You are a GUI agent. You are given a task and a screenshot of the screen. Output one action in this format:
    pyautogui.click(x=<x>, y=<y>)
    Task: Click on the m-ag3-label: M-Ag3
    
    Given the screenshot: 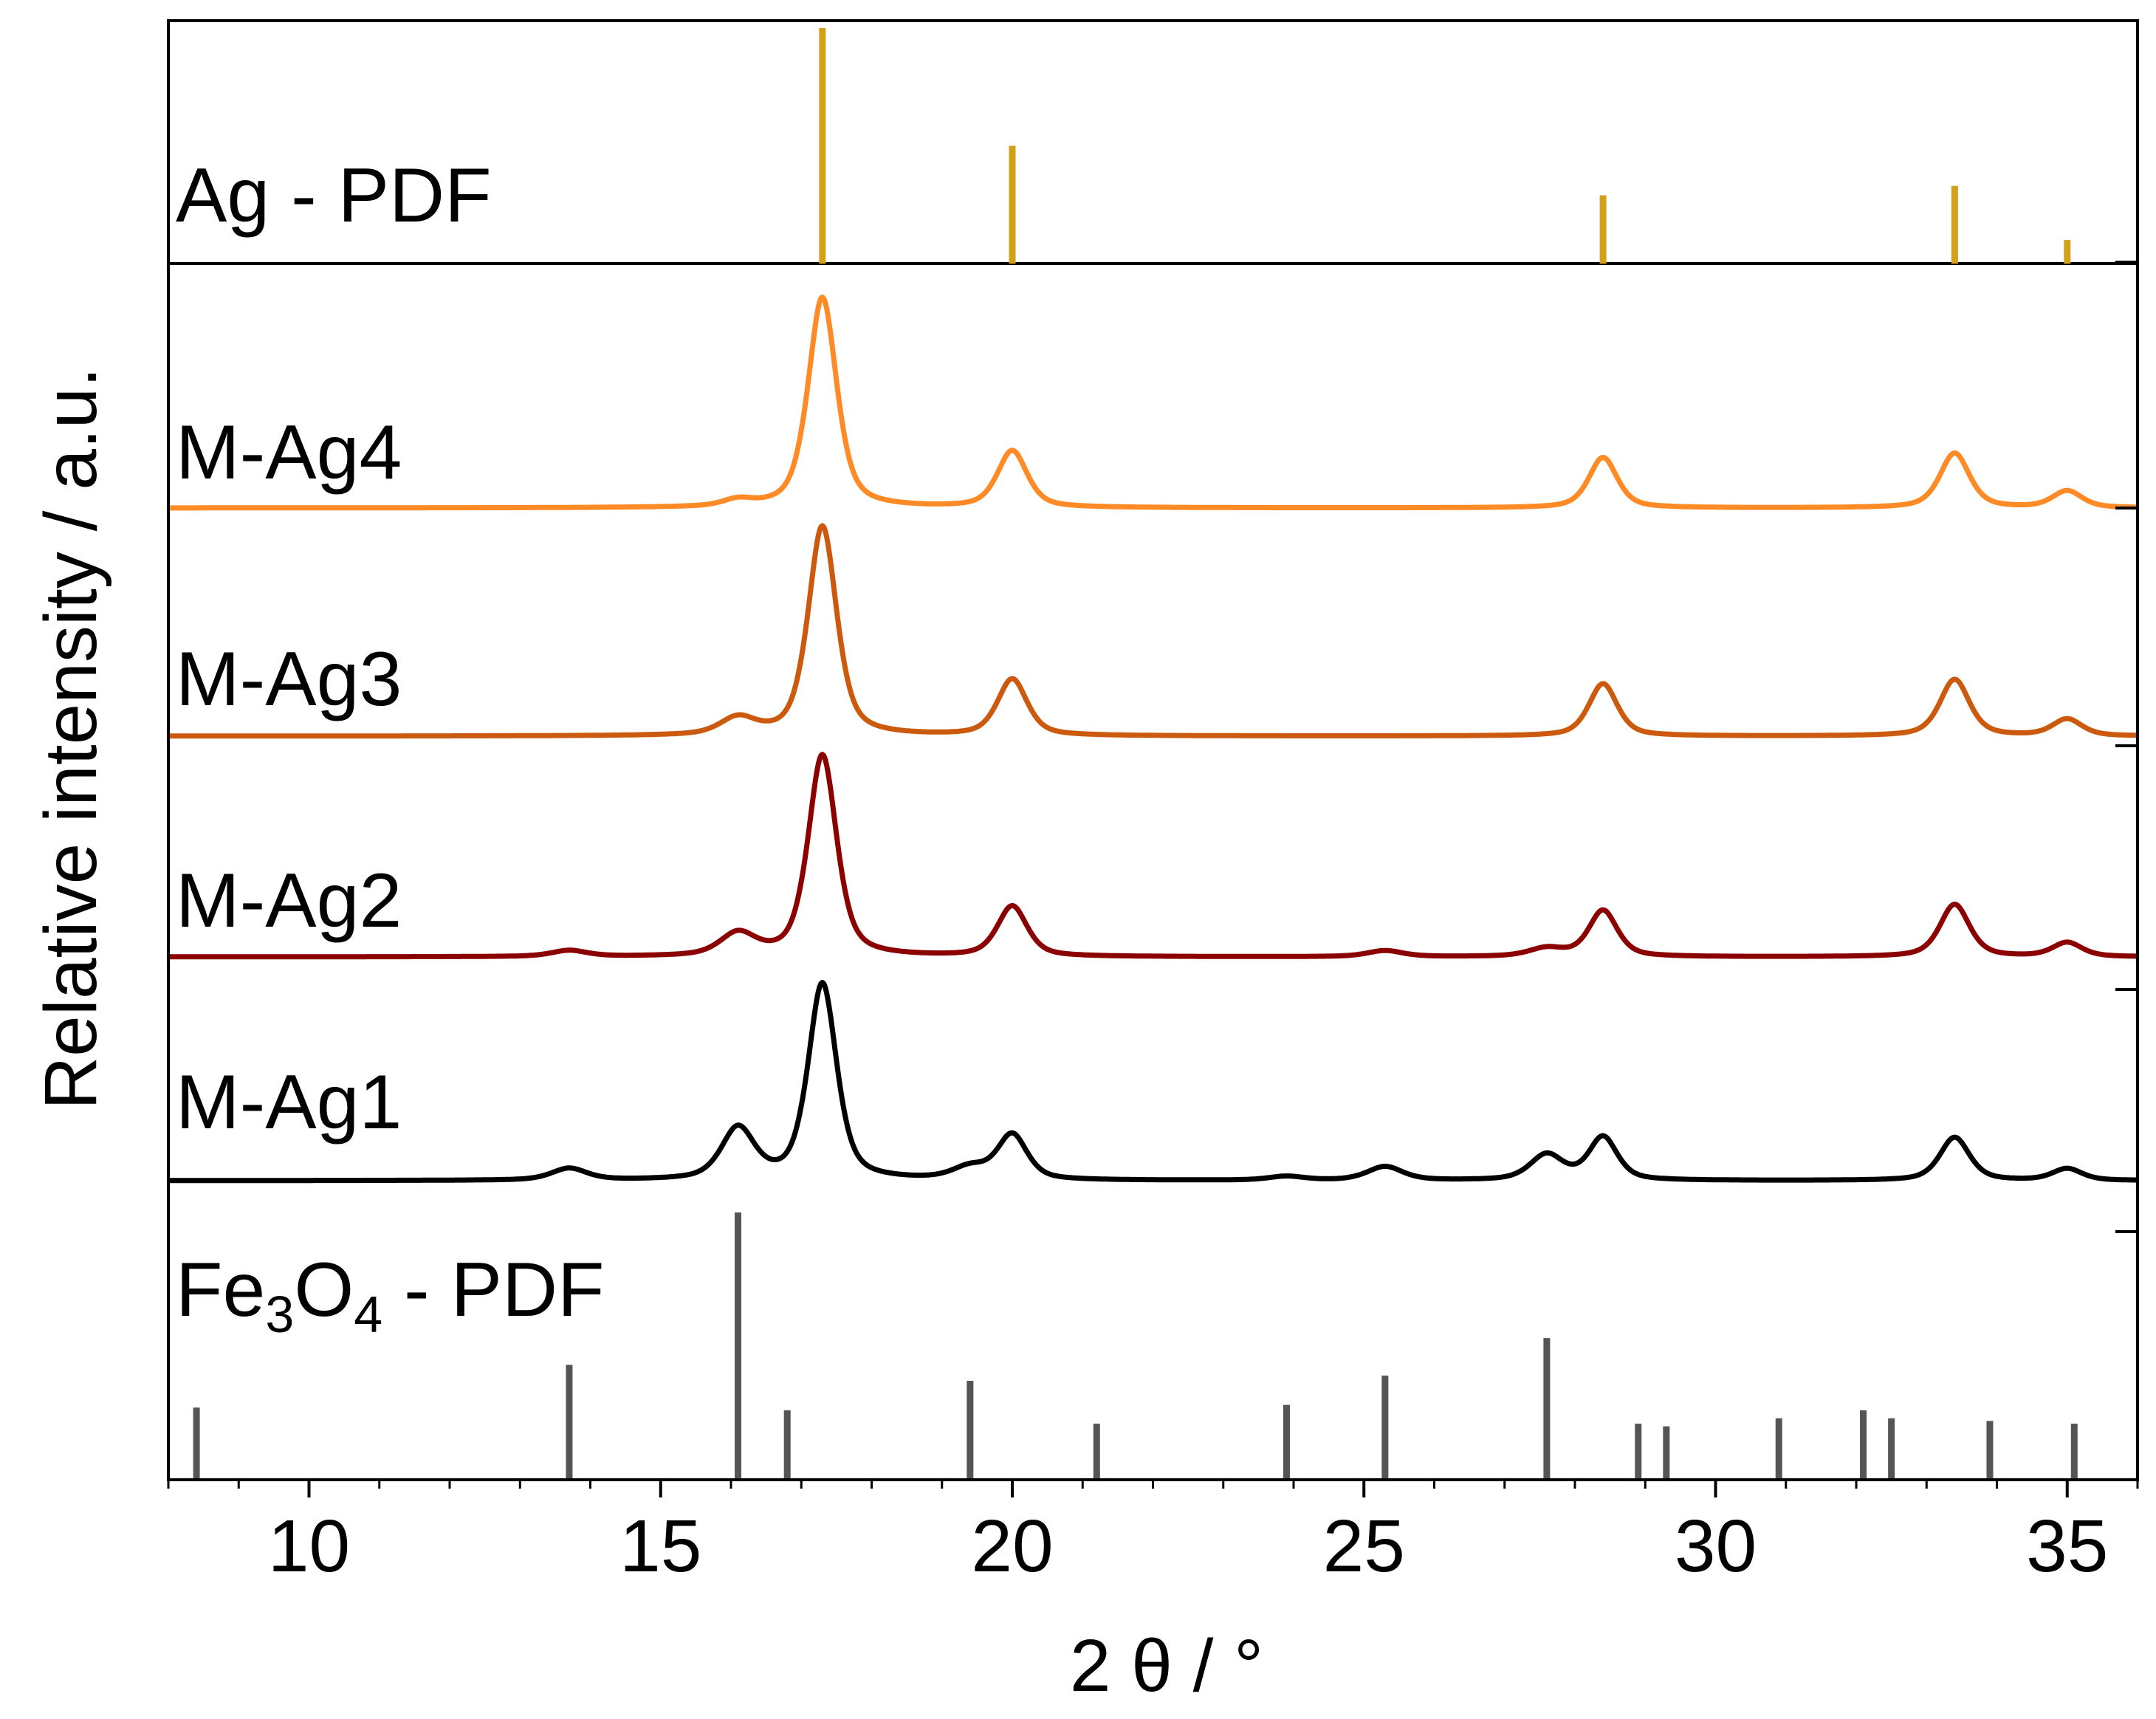 What is the action you would take?
    pyautogui.click(x=289, y=679)
    